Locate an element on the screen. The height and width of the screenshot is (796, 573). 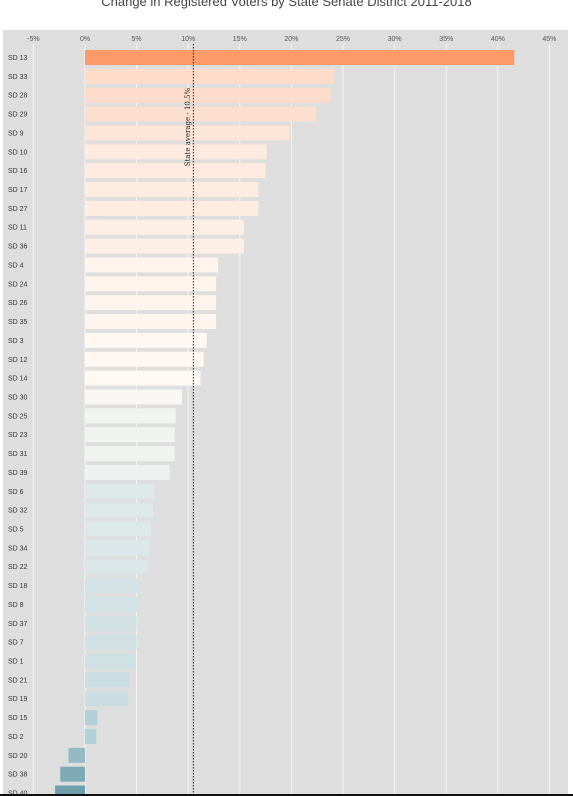
category-label: SD 11 is located at coordinates (17, 228).